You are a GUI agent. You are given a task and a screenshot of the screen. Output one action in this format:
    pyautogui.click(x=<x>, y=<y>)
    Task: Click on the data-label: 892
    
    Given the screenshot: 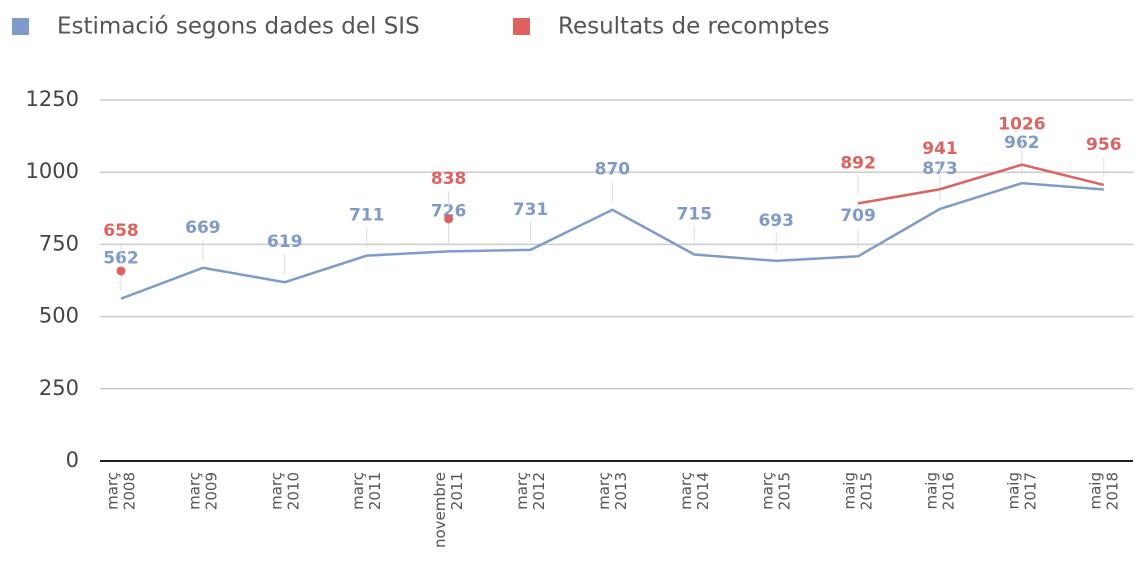 What is the action you would take?
    pyautogui.click(x=858, y=163)
    